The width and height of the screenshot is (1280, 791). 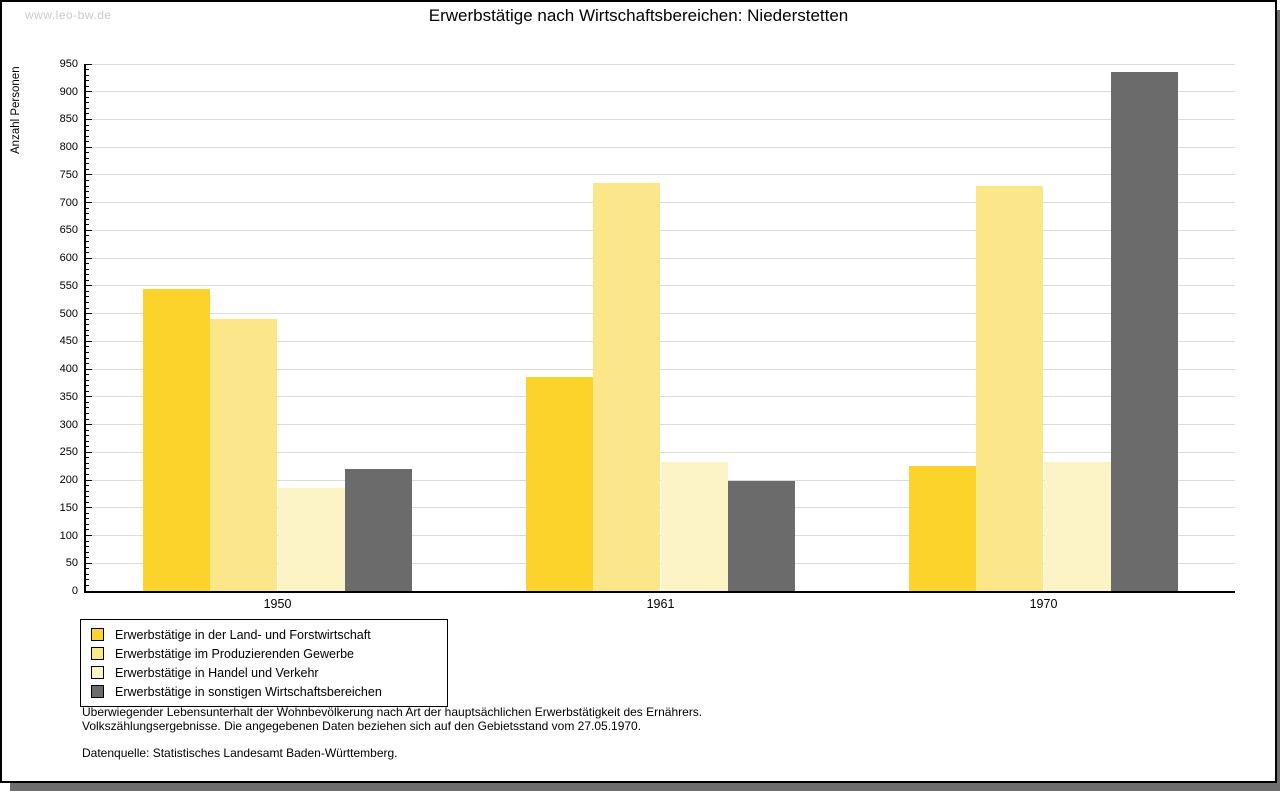 What do you see at coordinates (177, 439) in the screenshot?
I see `bar-1950-series1` at bounding box center [177, 439].